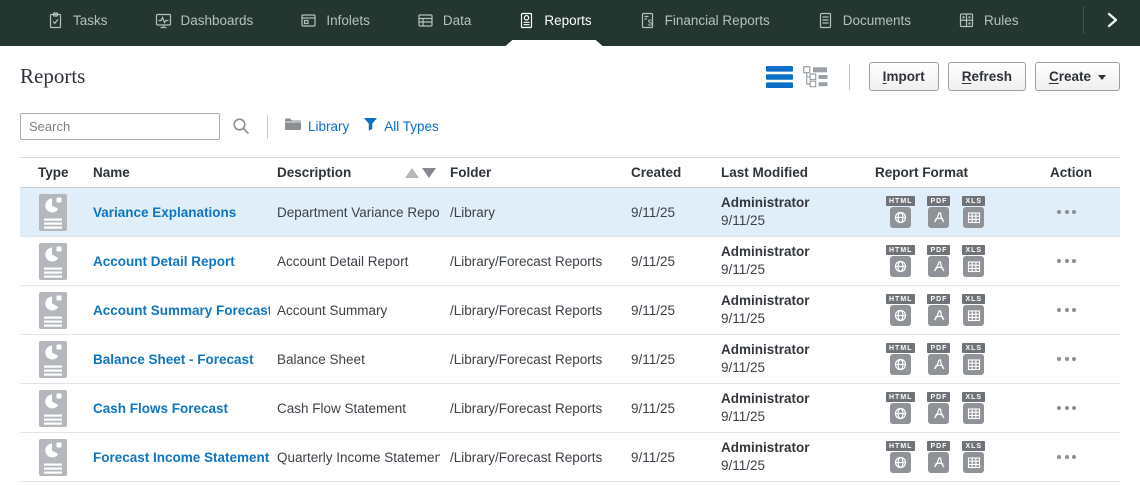  Describe the element at coordinates (332, 310) in the screenshot. I see `report-description: Account Summary` at that location.